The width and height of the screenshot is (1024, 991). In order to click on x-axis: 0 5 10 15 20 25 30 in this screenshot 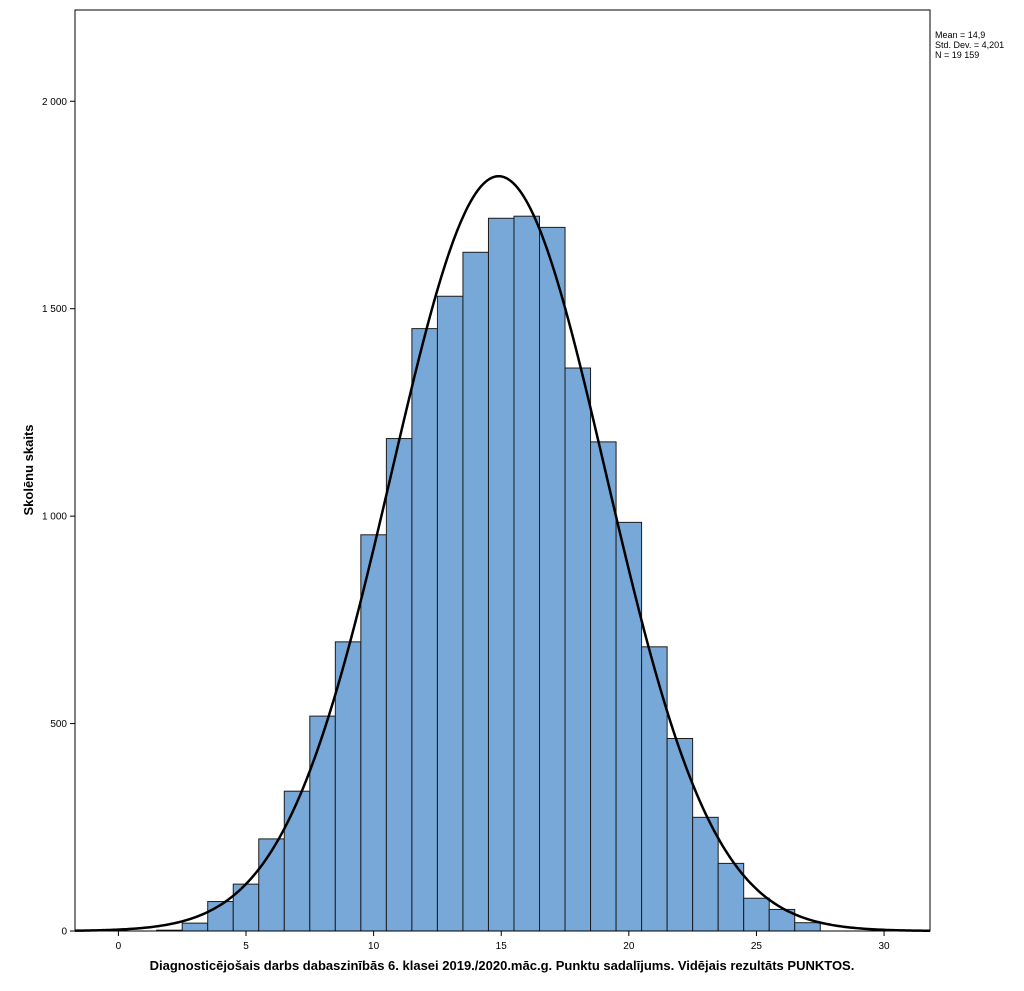, I will do `click(503, 941)`.